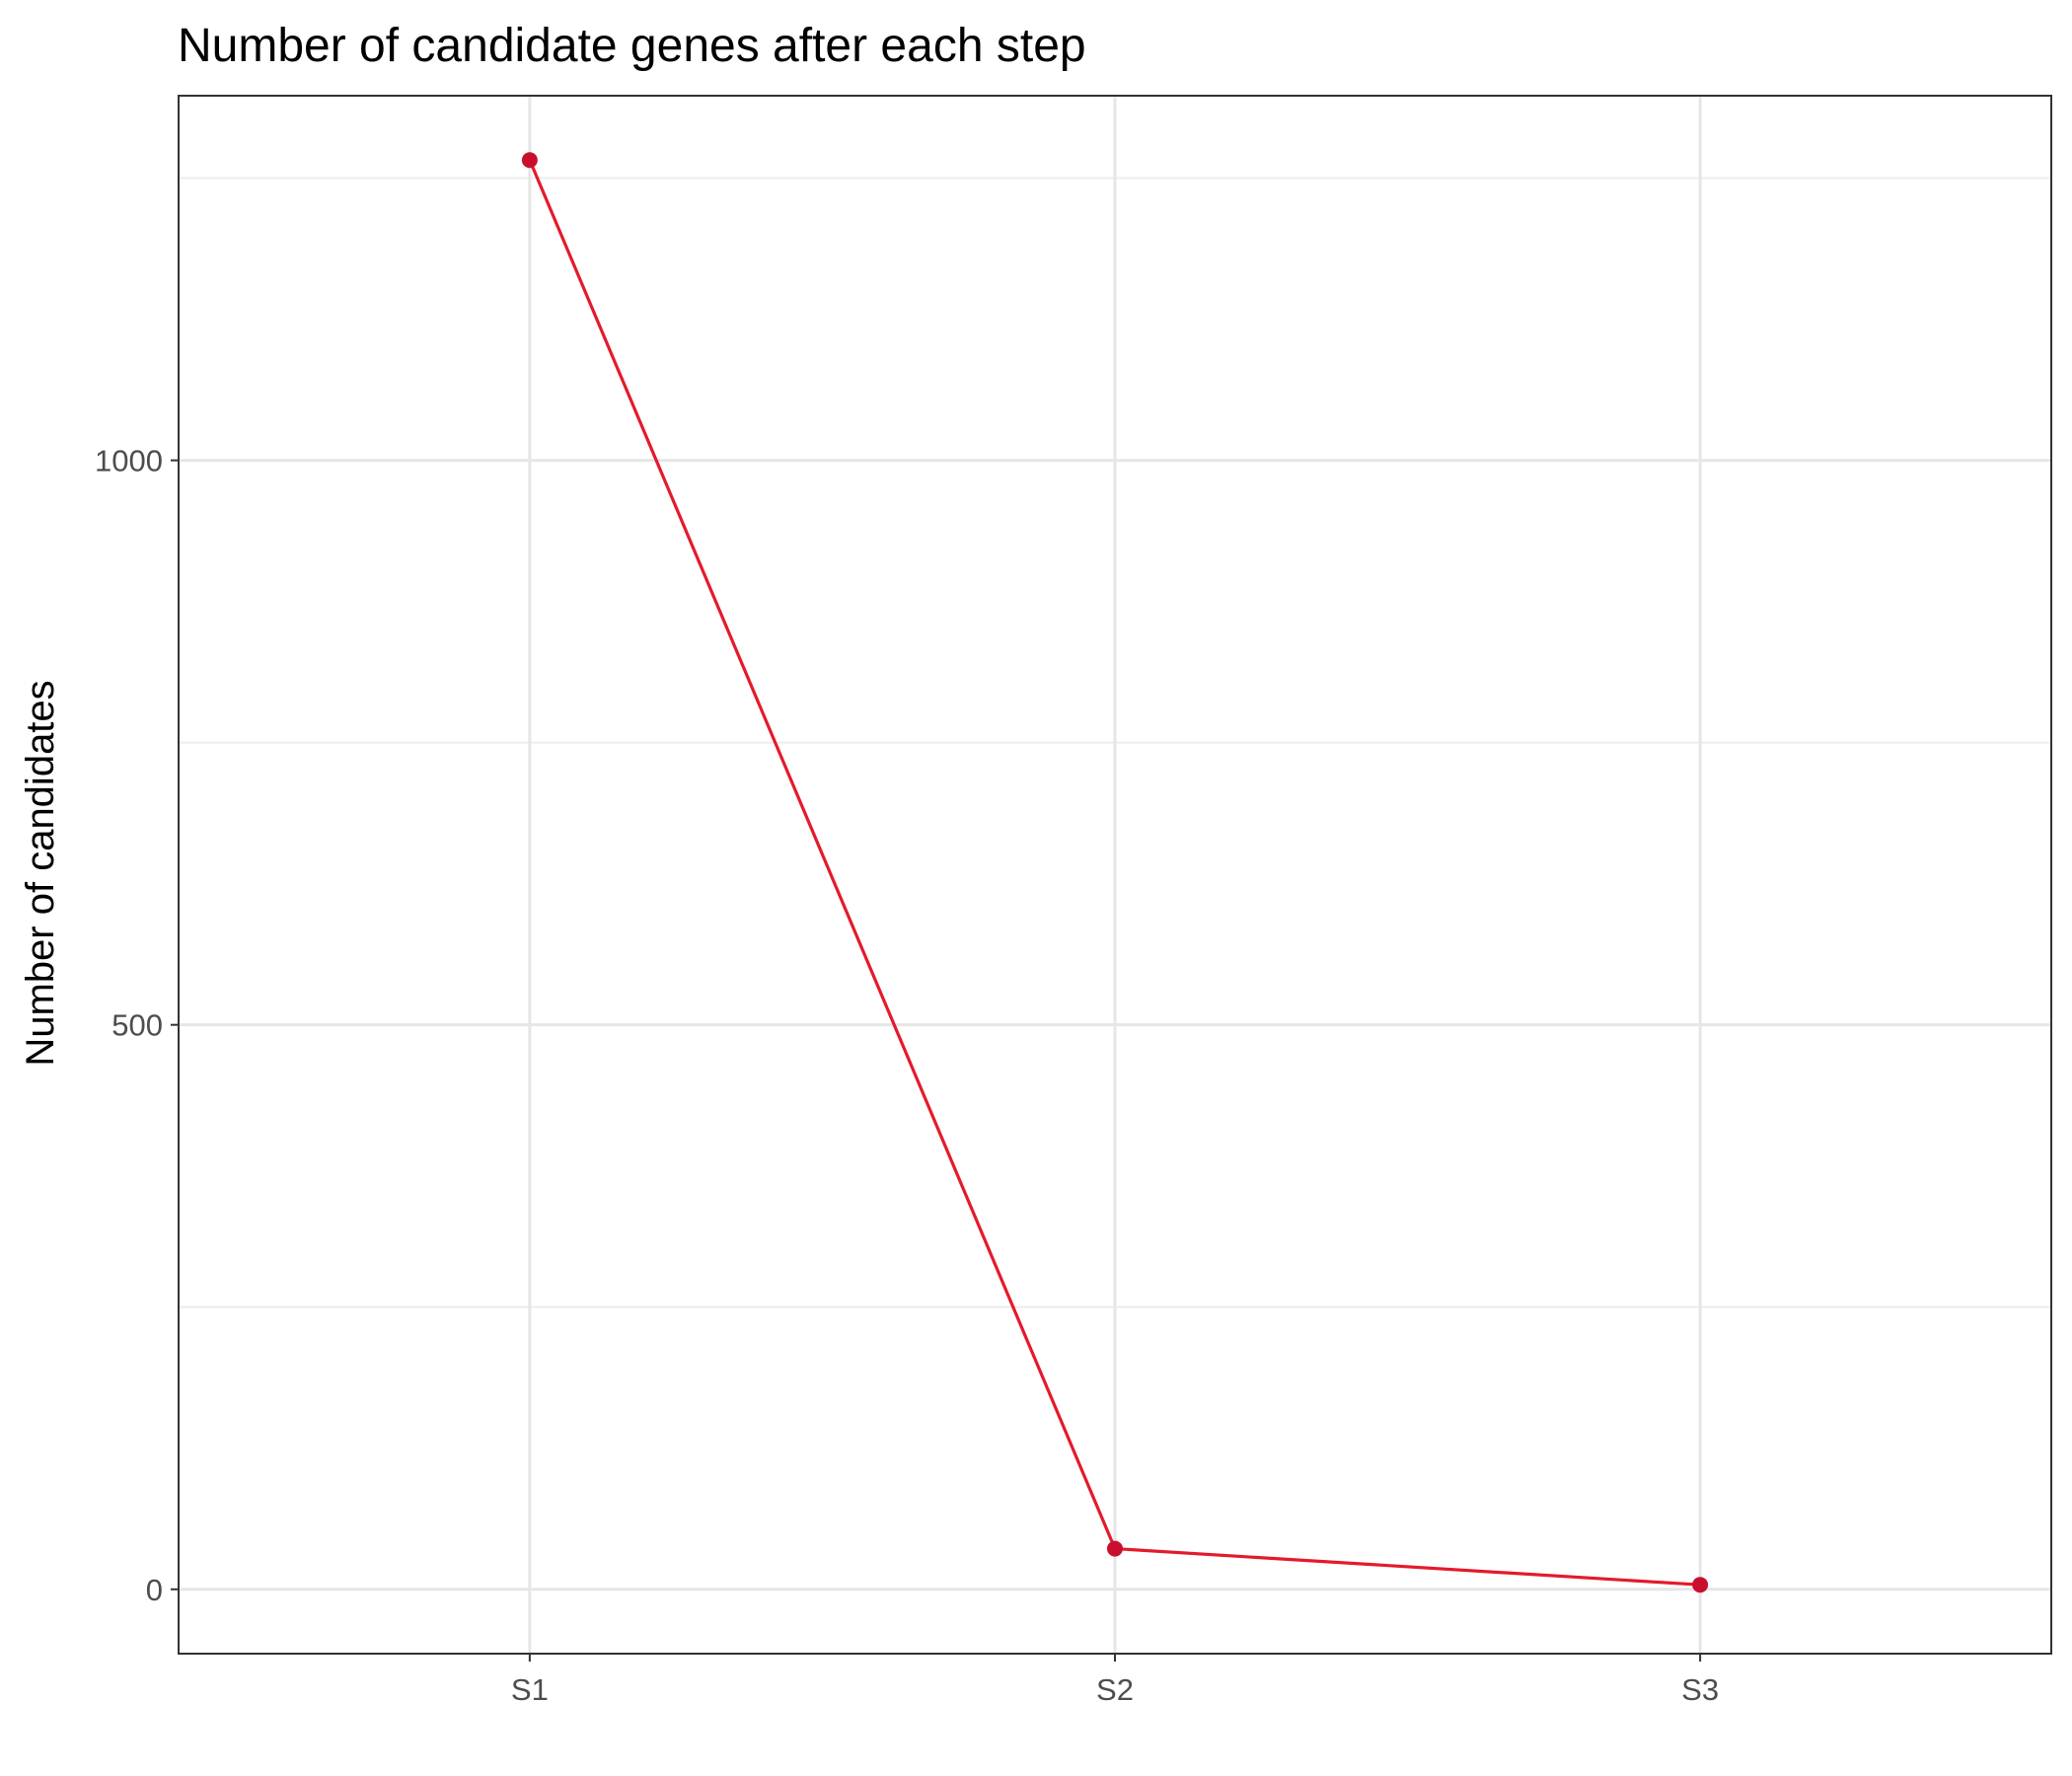  What do you see at coordinates (137, 1025) in the screenshot?
I see `y-tick-label: 500` at bounding box center [137, 1025].